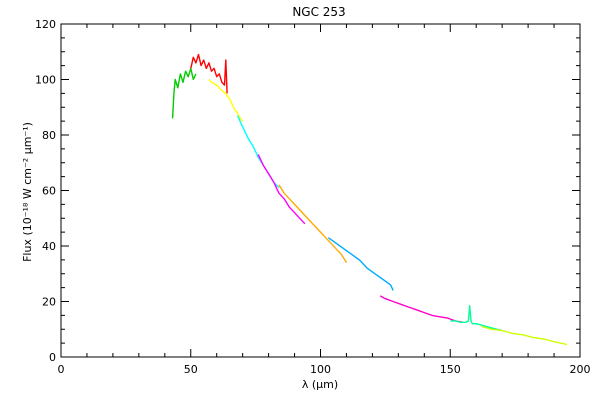 The height and width of the screenshot is (400, 600). What do you see at coordinates (49, 135) in the screenshot?
I see `y-tick-label: 80` at bounding box center [49, 135].